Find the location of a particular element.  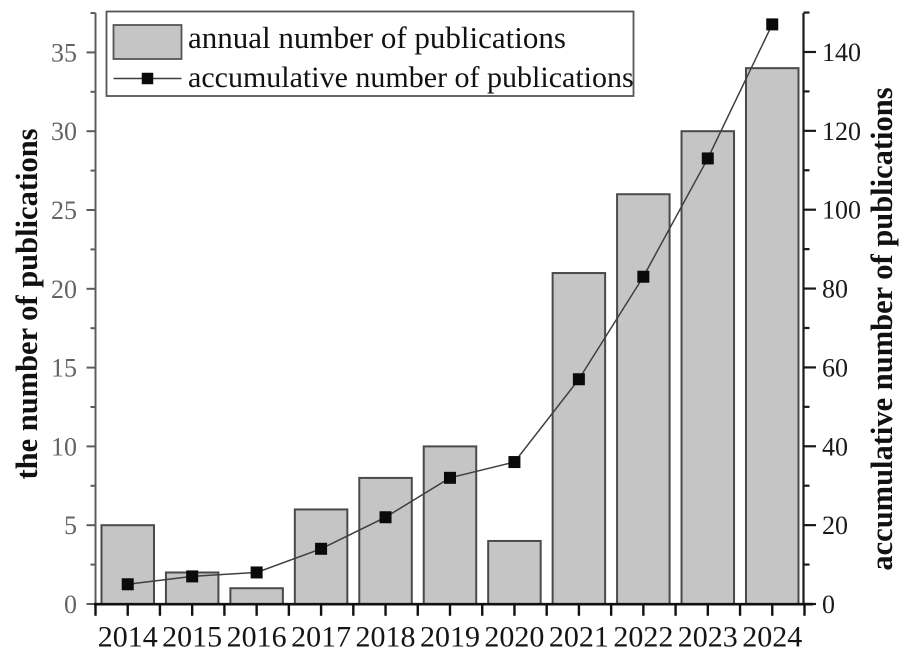

svg-text: 2020 is located at coordinates (514, 637).